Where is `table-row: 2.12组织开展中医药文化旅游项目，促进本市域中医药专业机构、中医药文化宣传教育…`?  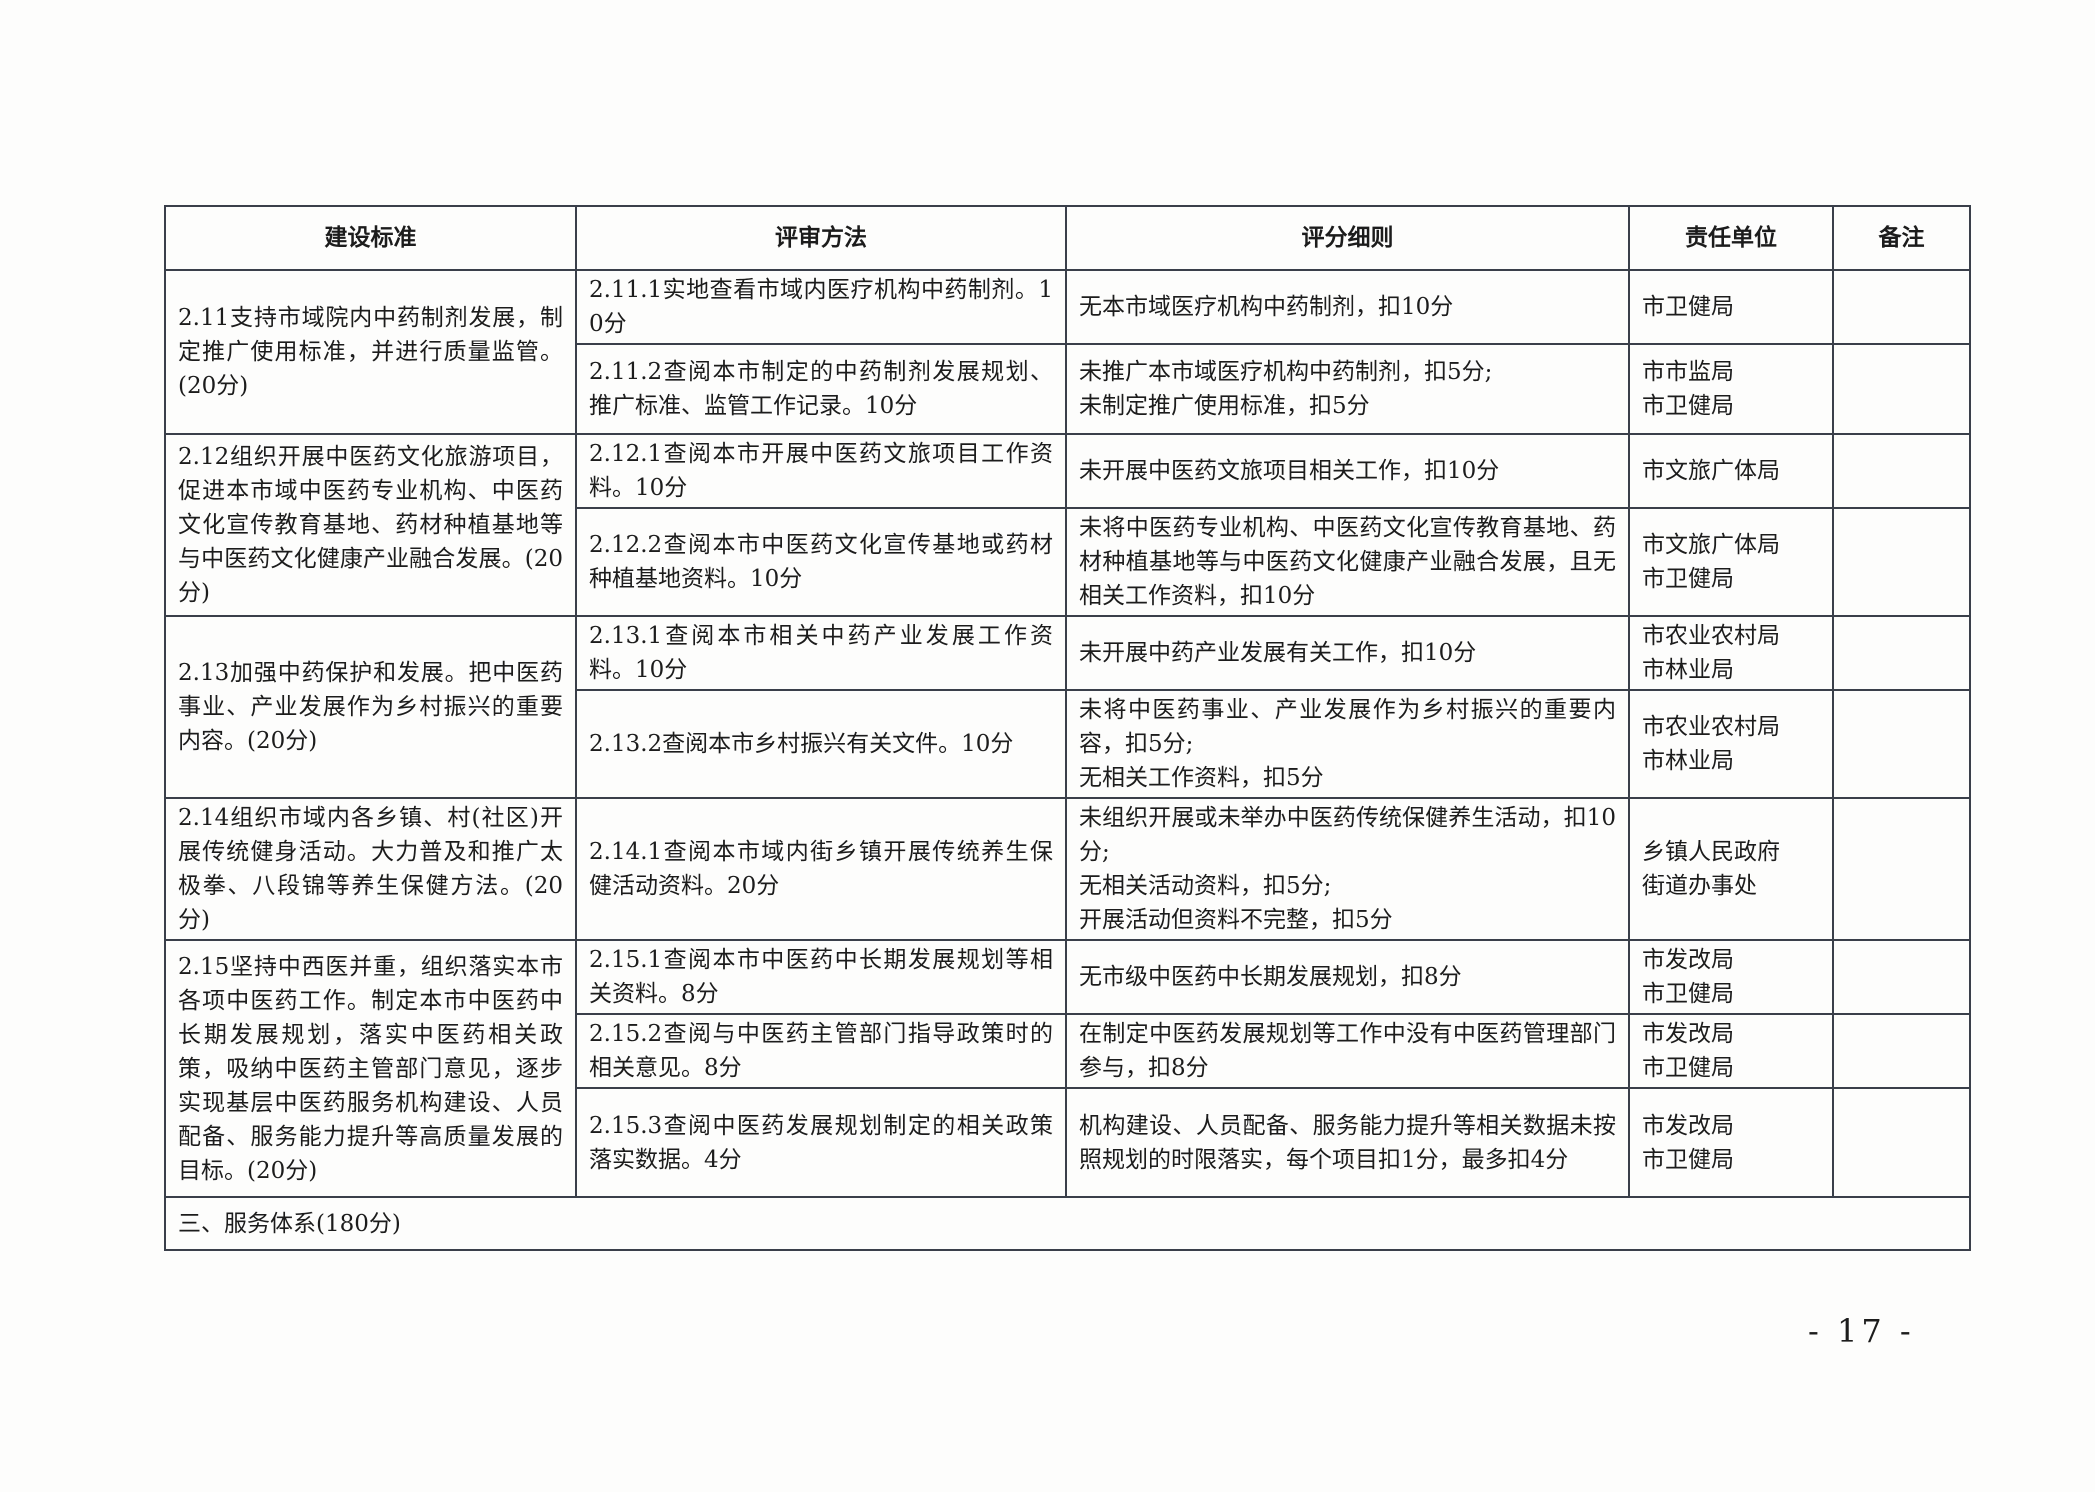
table-row: 2.12组织开展中医药文化旅游项目，促进本市域中医药专业机构、中医药文化宣传教育… is located at coordinates (1067, 525).